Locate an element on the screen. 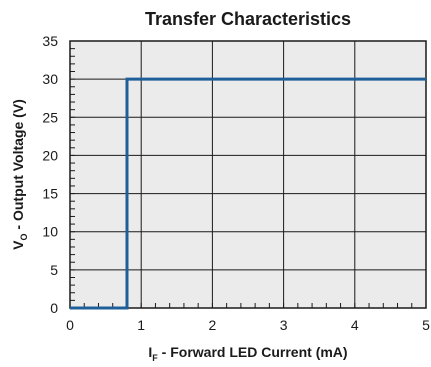 This screenshot has height=367, width=431. y-tick-label: 25 is located at coordinates (50, 117).